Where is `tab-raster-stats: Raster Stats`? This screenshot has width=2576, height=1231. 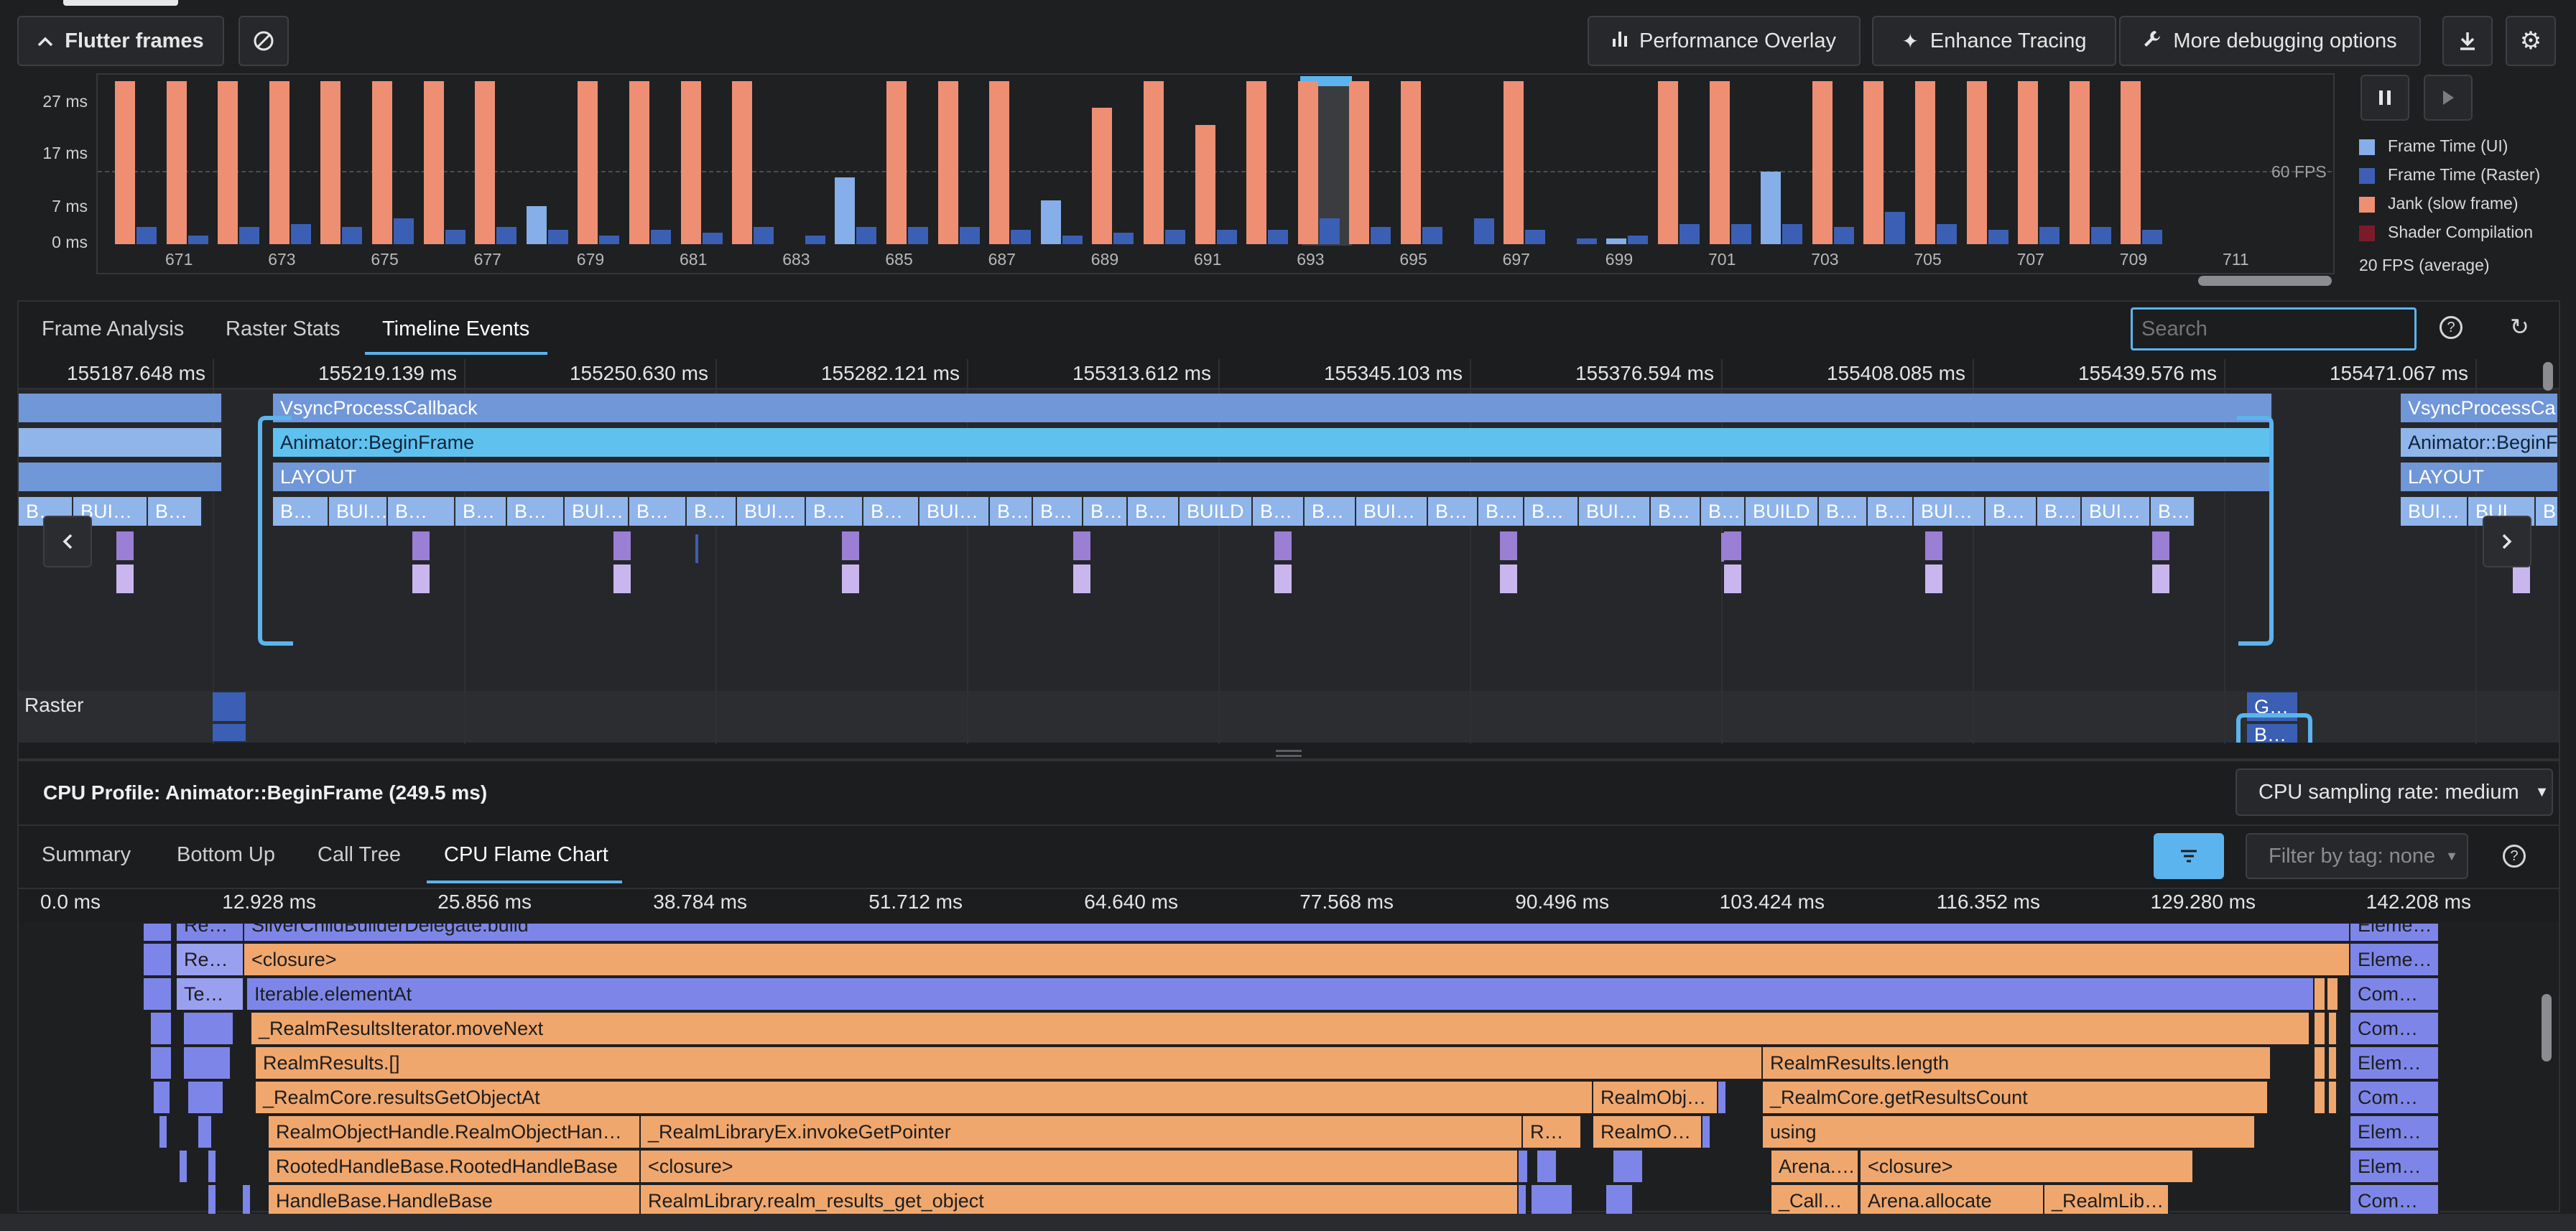
tab-raster-stats: Raster Stats is located at coordinates (283, 329).